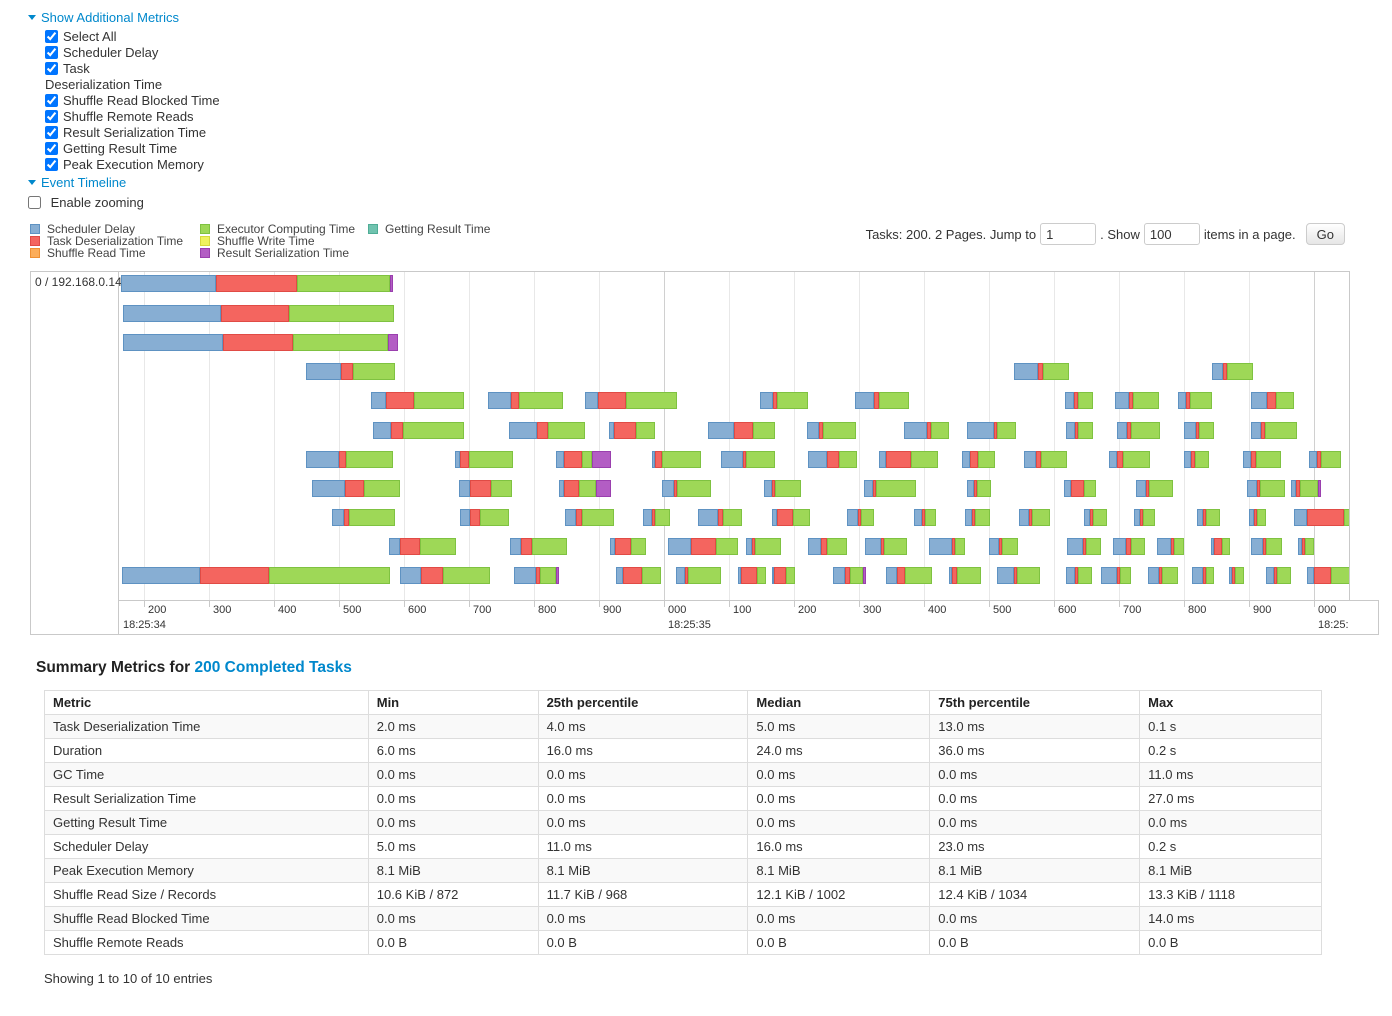 The image size is (1392, 1016). I want to click on completed-tasks-link: 200 Completed Tasks, so click(273, 667).